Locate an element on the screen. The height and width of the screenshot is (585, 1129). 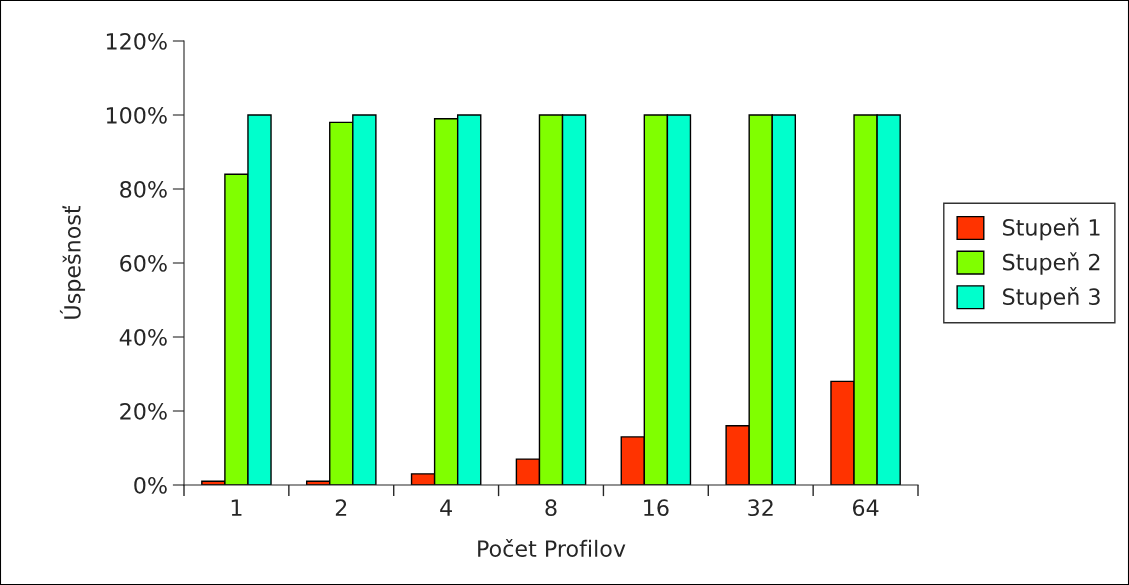
x-tick-label: 2 is located at coordinates (341, 507).